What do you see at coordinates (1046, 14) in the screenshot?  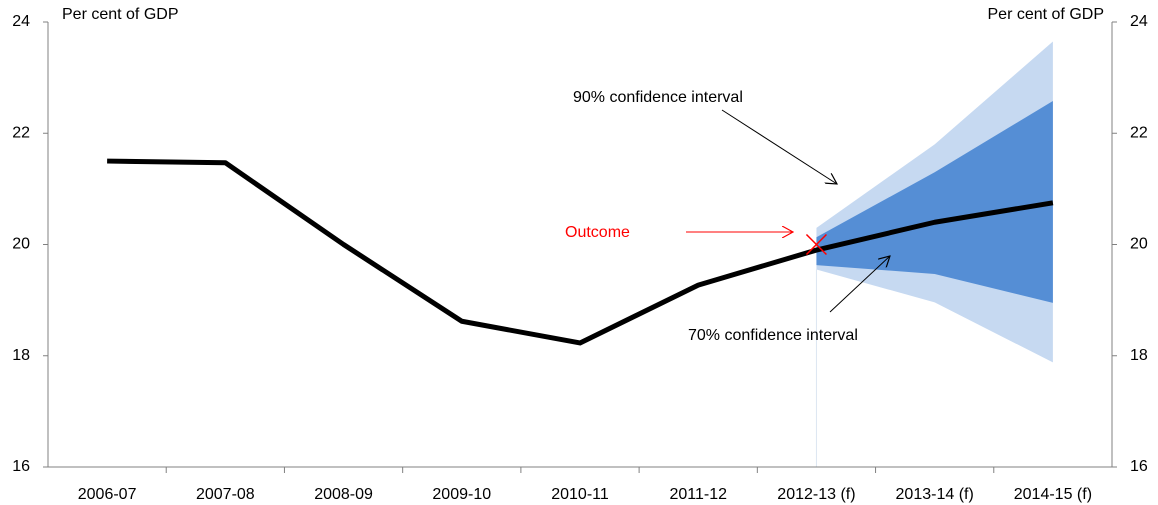 I see `y2-axis-title: Per cent of GDP` at bounding box center [1046, 14].